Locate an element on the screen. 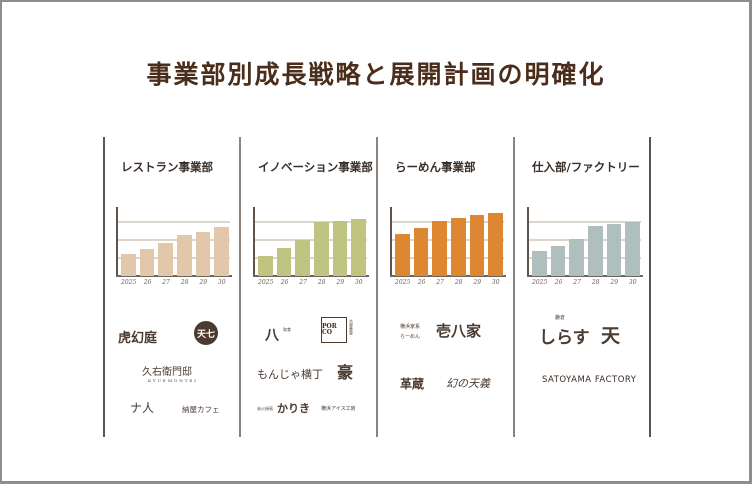 This screenshot has height=484, width=752. logo-monja-yokocho: もんじゃ横丁 is located at coordinates (290, 374).